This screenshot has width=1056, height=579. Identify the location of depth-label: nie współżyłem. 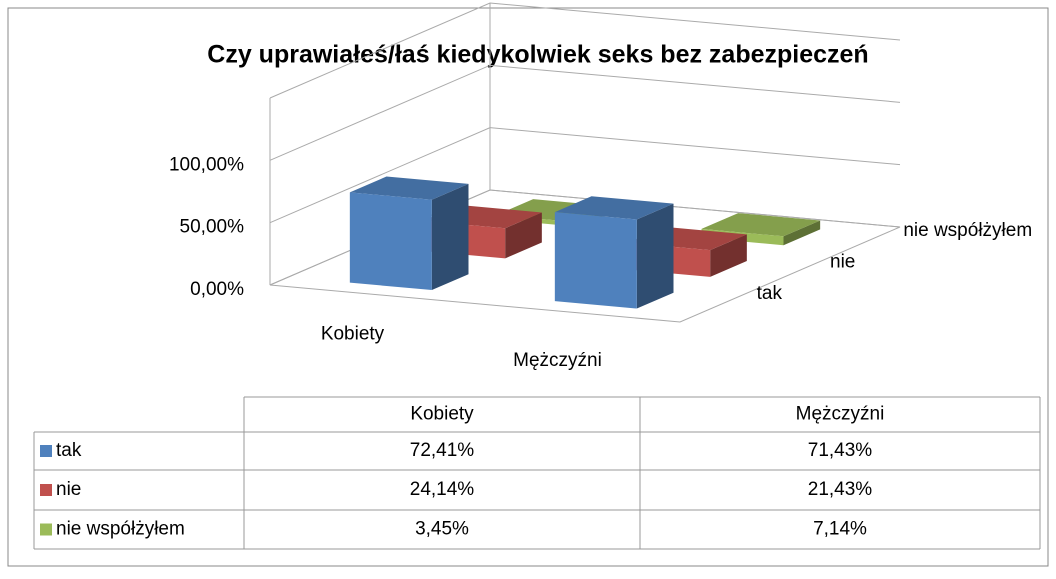
(967, 230).